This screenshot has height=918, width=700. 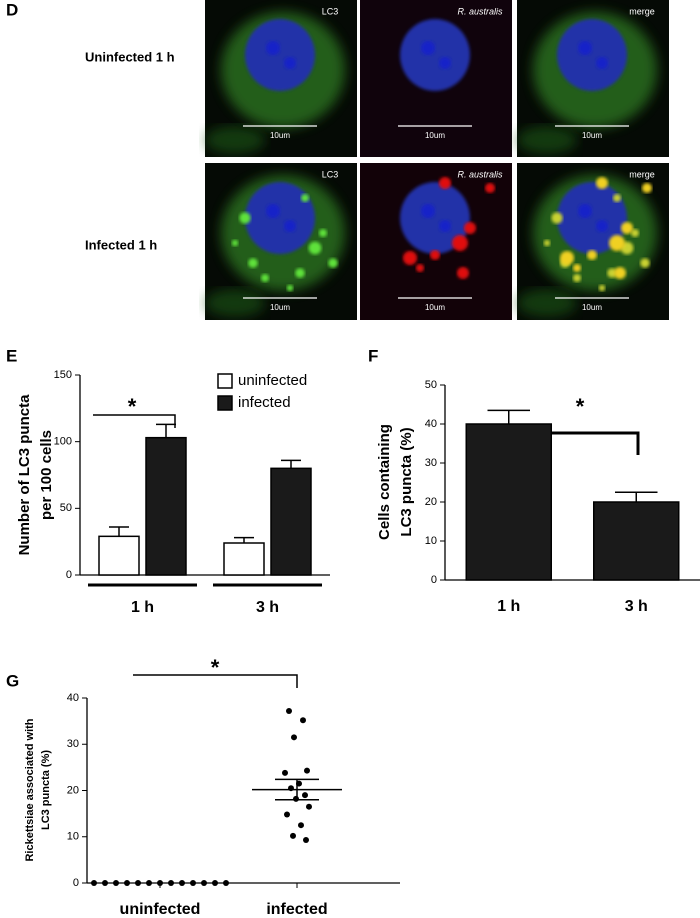 I want to click on x-tick-label: infected, so click(x=296, y=909).